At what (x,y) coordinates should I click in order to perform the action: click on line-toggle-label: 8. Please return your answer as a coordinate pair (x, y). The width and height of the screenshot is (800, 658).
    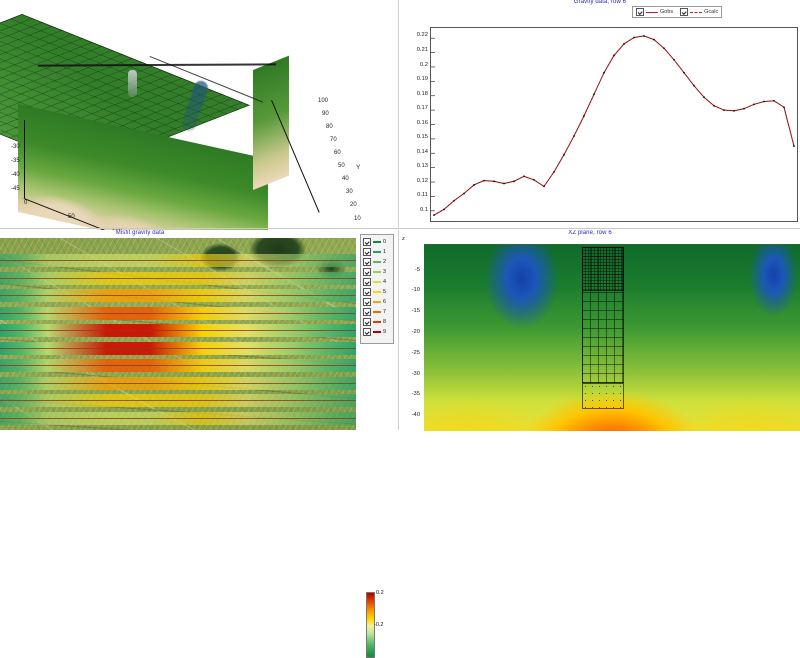
    Looking at the image, I should click on (385, 322).